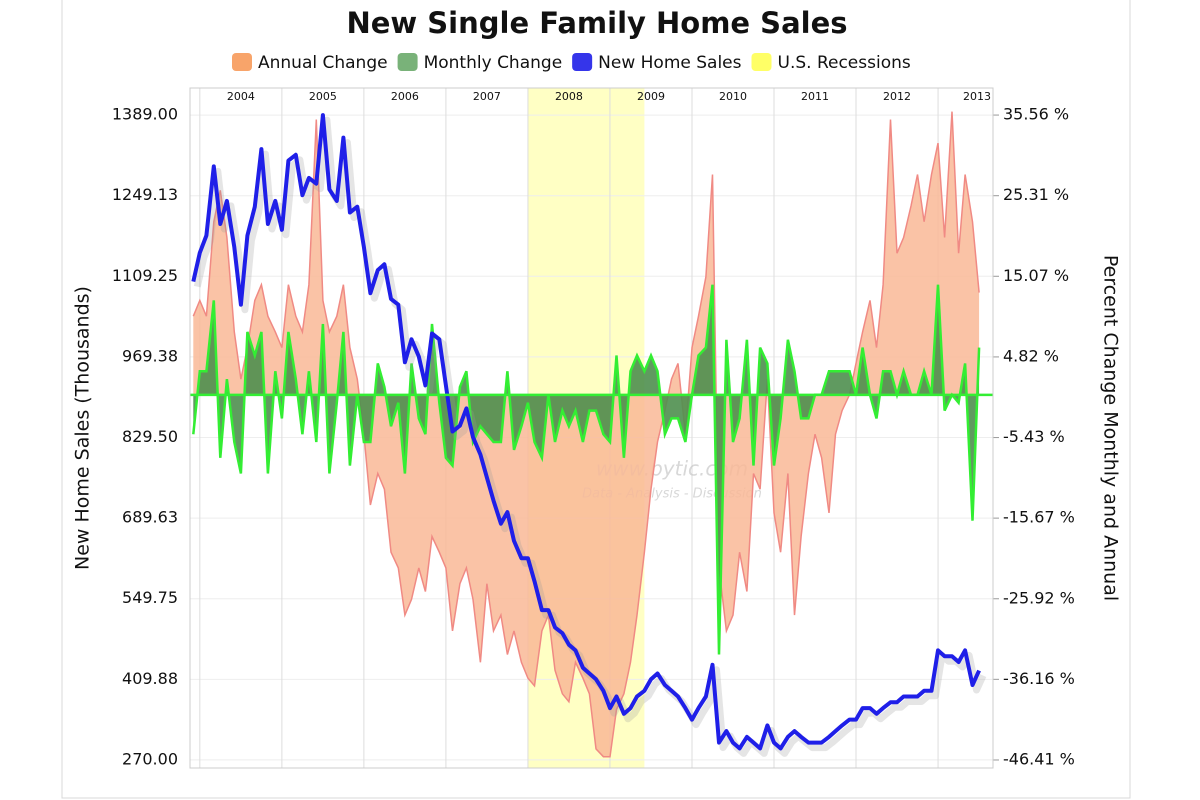 This screenshot has height=800, width=1200. Describe the element at coordinates (83, 428) in the screenshot. I see `y-axis-label: New Home Sales (Thousands)` at that location.